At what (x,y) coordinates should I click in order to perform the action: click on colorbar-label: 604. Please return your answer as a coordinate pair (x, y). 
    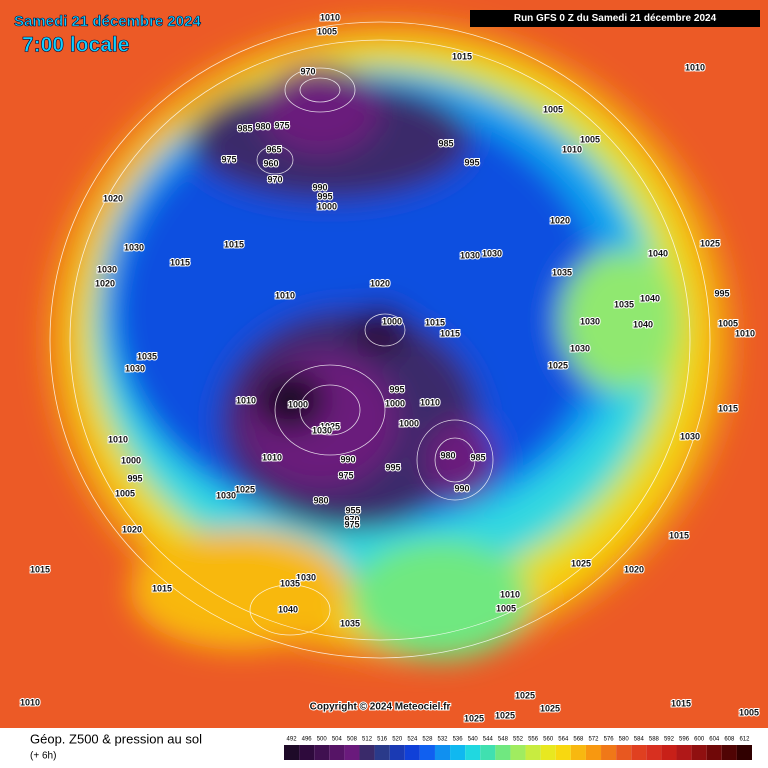
    Looking at the image, I should click on (714, 740).